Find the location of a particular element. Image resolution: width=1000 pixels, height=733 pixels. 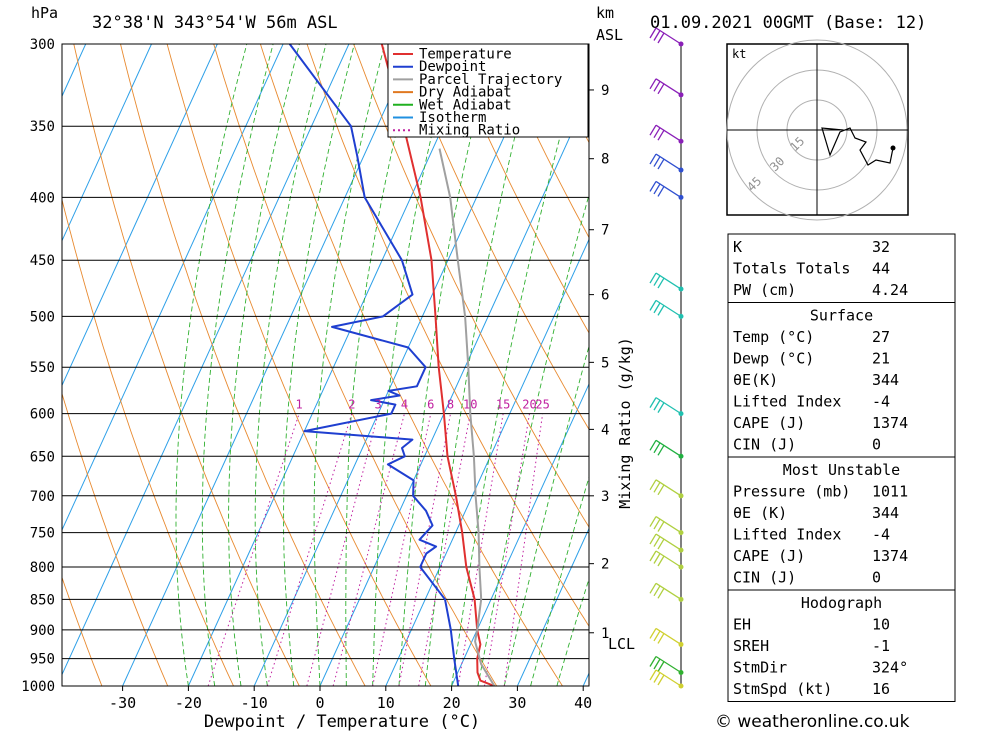

mixing-ratio-axis-label: Mixing Ratio (g/kg) is located at coordinates (625, 423).